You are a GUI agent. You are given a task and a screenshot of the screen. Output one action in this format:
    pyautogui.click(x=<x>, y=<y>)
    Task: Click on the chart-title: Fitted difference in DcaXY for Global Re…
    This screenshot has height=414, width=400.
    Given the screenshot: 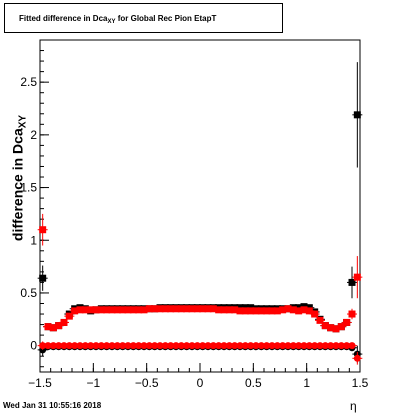 What is the action you would take?
    pyautogui.click(x=117, y=19)
    